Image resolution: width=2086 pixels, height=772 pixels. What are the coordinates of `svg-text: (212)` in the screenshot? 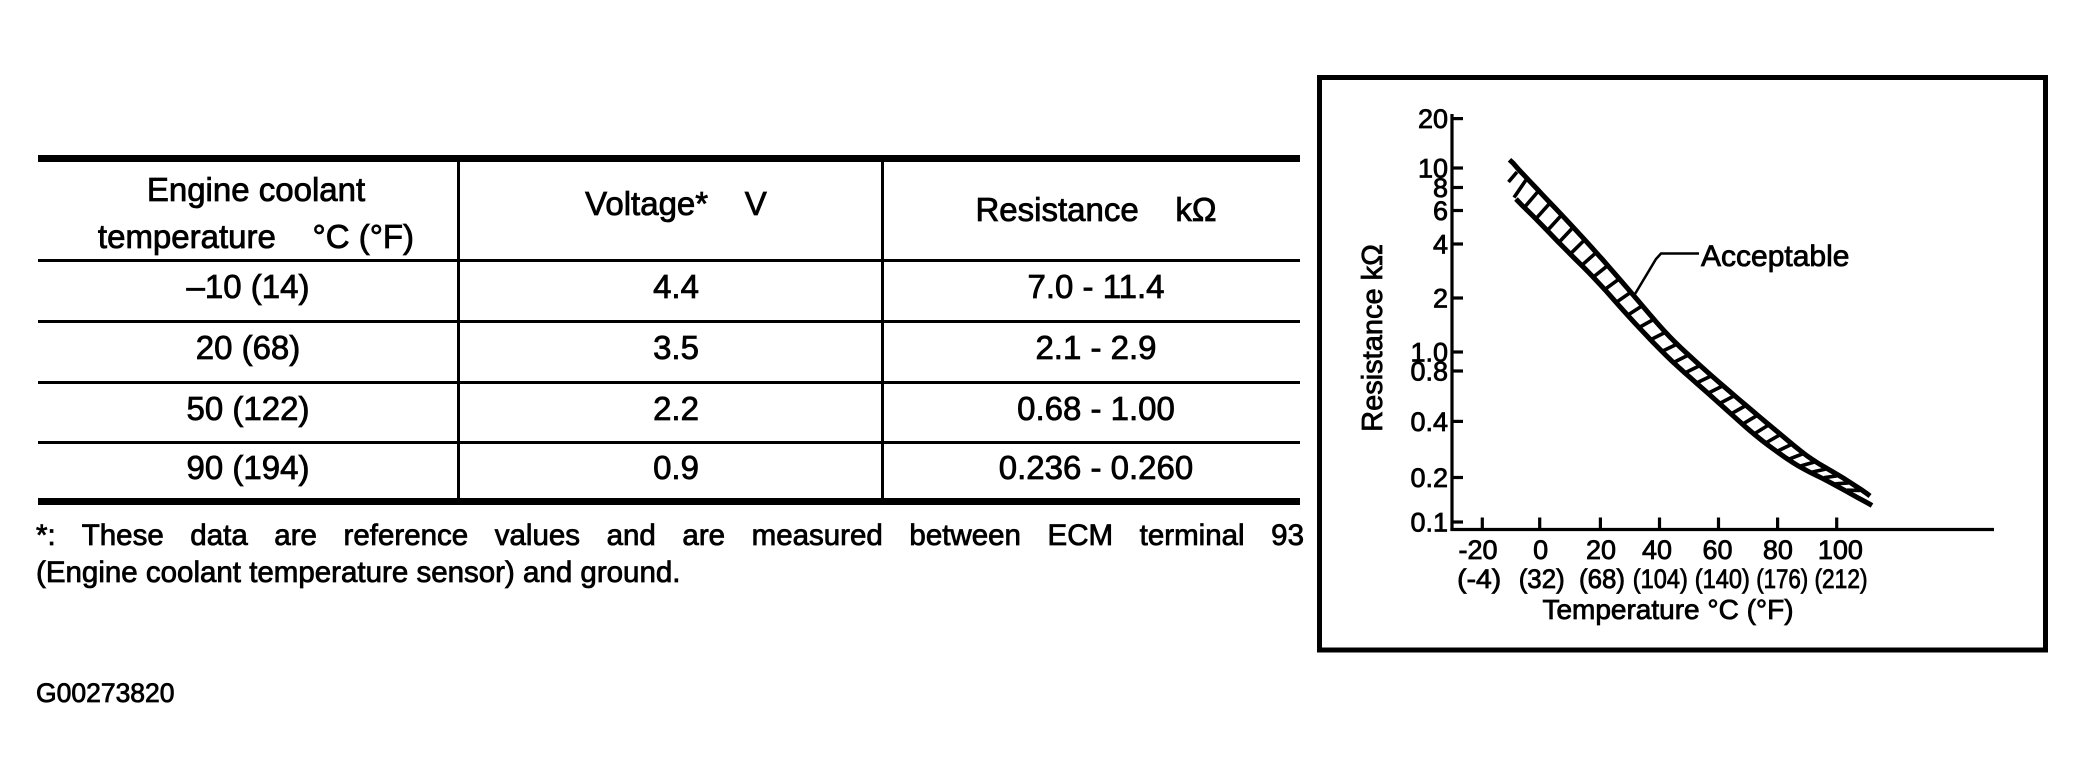 It's located at (1841, 579).